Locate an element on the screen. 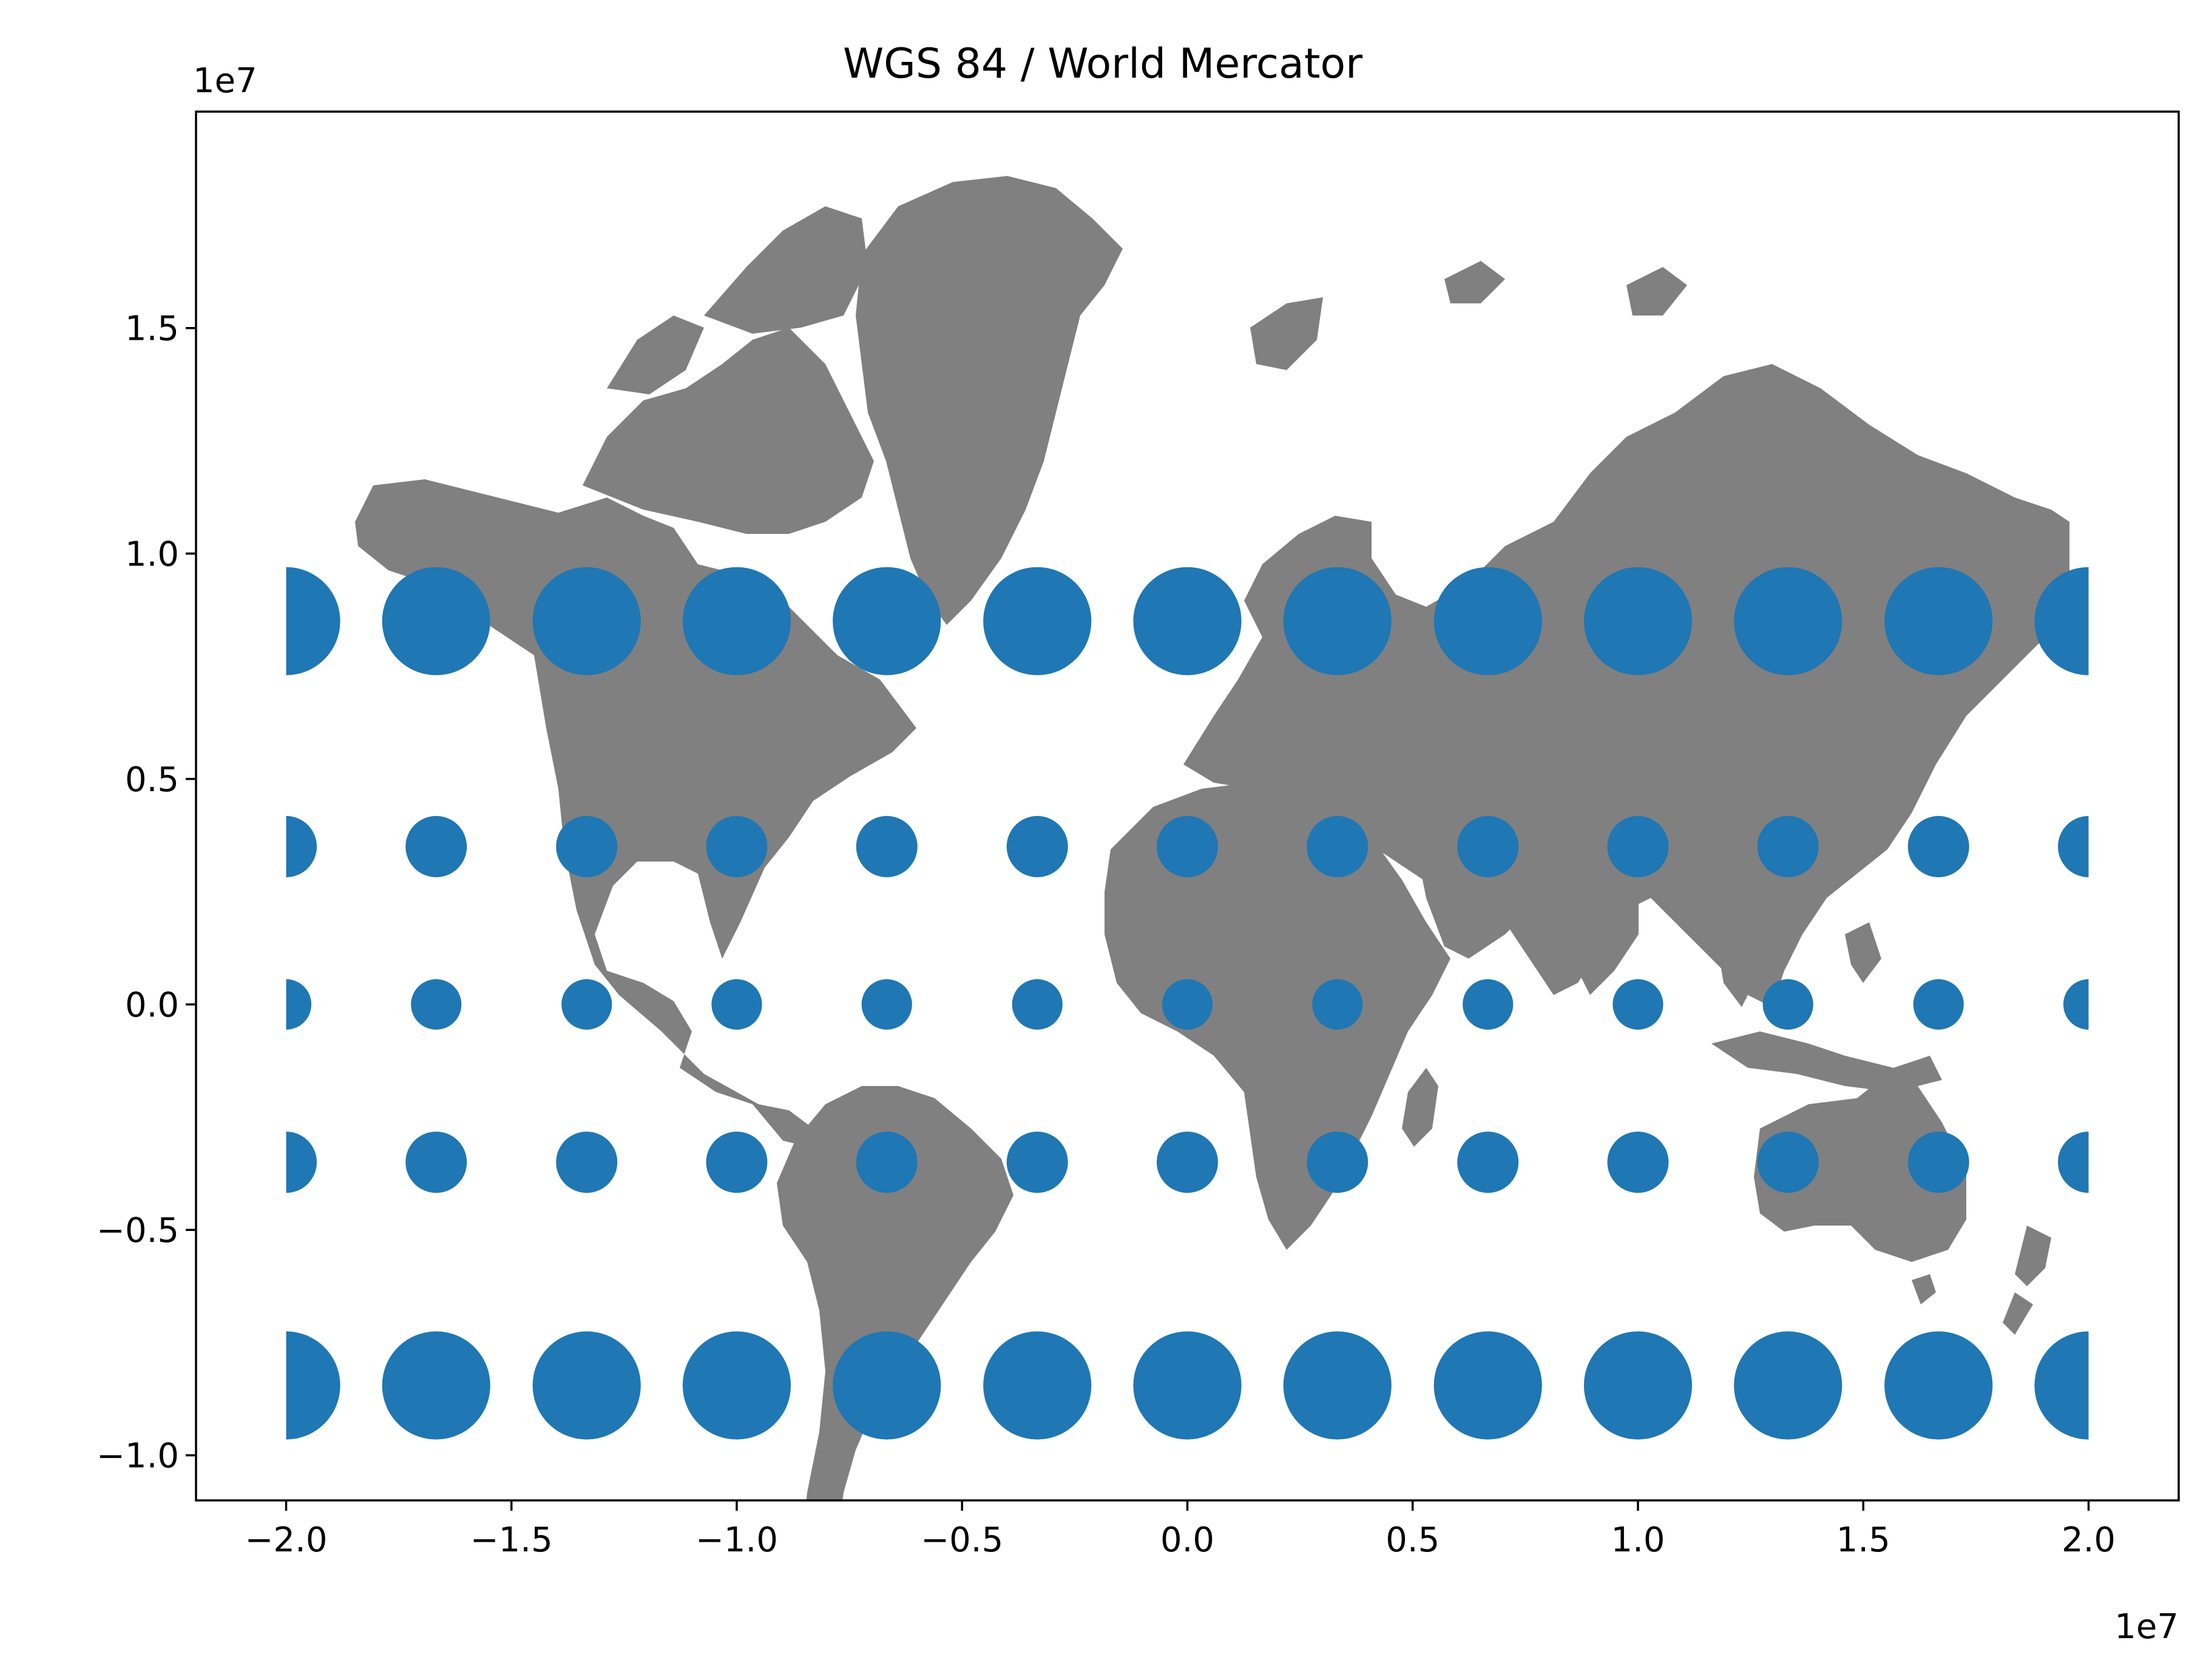 The image size is (2206, 1680). x-tick-label: −1.0 is located at coordinates (736, 1540).